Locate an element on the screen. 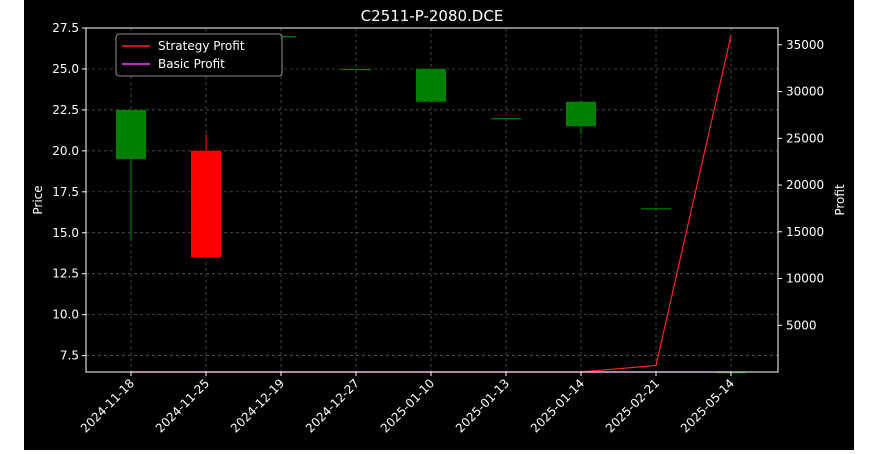 The height and width of the screenshot is (454, 878). y2-tick-label: 20000 is located at coordinates (805, 185).